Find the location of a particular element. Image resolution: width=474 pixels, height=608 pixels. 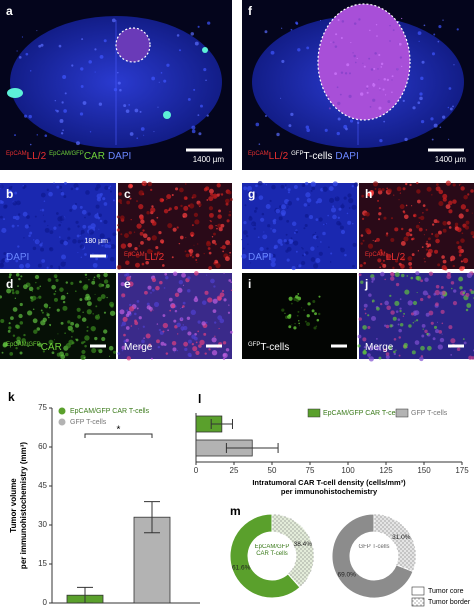

y-tick-label: 75 is located at coordinates (42, 407).